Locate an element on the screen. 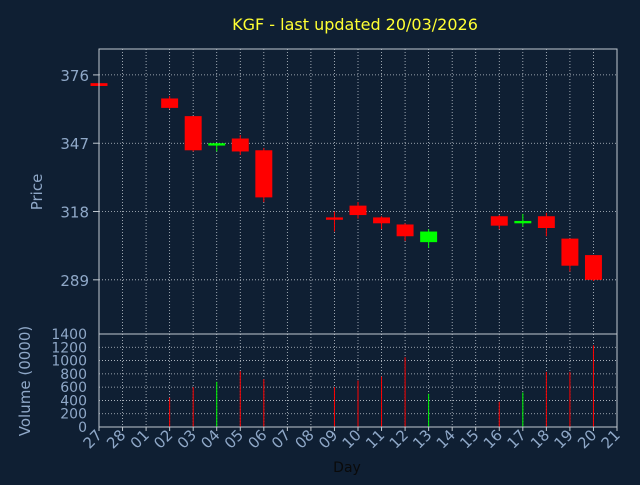 Image resolution: width=640 pixels, height=485 pixels. volume-tick-label: 1000 is located at coordinates (69, 362).